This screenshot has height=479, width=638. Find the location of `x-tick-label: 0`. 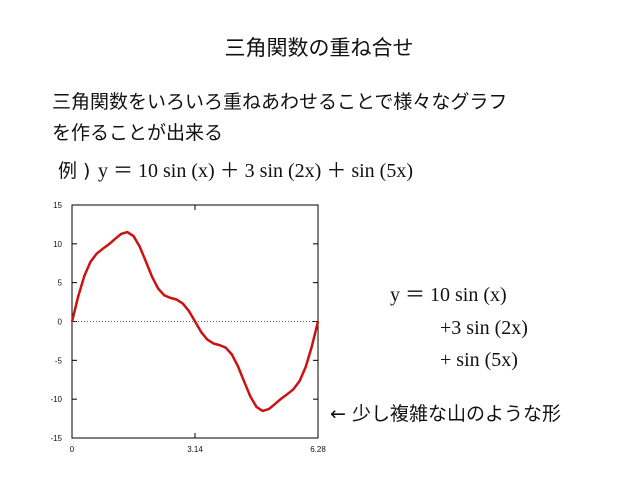

x-tick-label: 0 is located at coordinates (72, 449).